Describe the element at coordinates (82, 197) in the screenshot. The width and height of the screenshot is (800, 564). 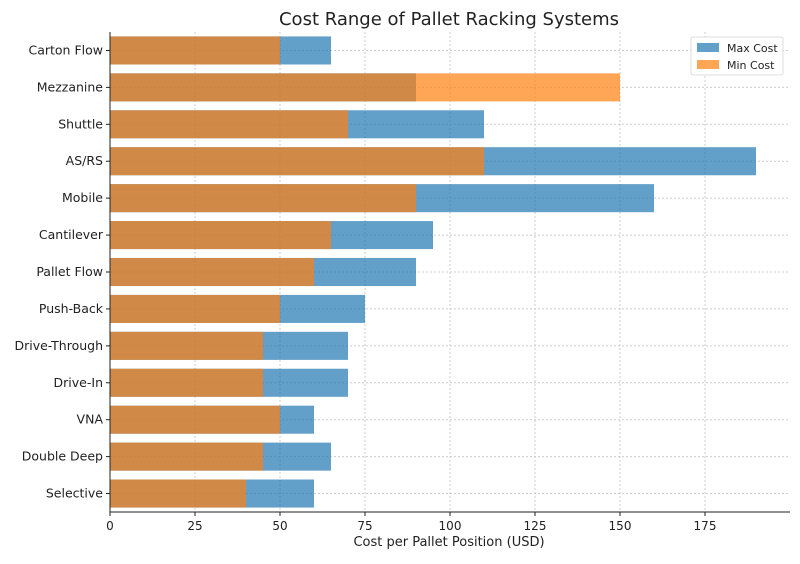
I see `y-tick-label: Mobile` at that location.